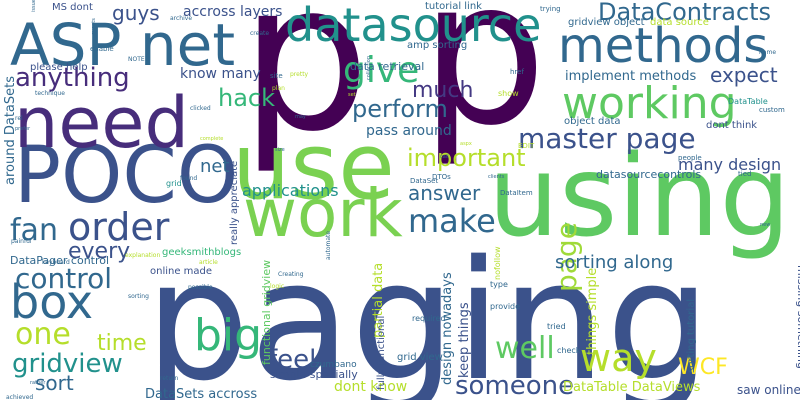 This screenshot has width=800, height=400. I want to click on word-dont-know: dont know, so click(370, 387).